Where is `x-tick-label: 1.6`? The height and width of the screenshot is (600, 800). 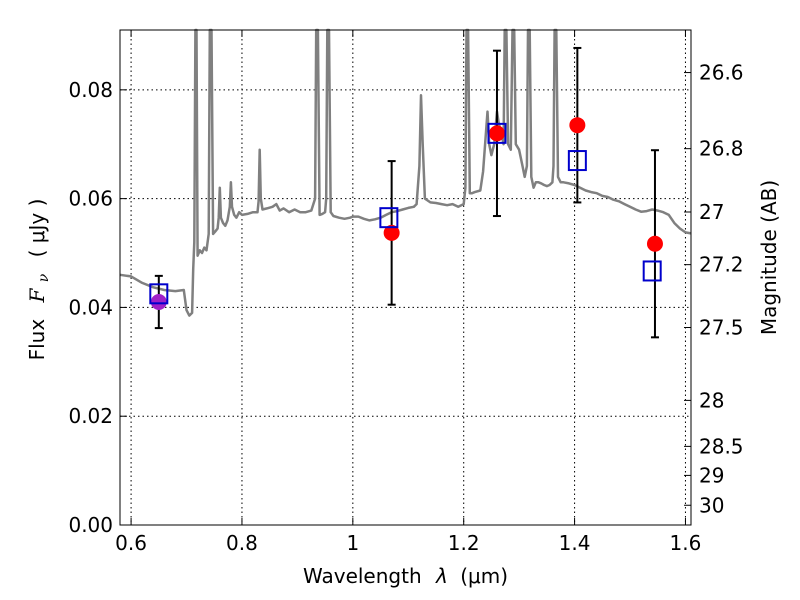 x-tick-label: 1.6 is located at coordinates (686, 543).